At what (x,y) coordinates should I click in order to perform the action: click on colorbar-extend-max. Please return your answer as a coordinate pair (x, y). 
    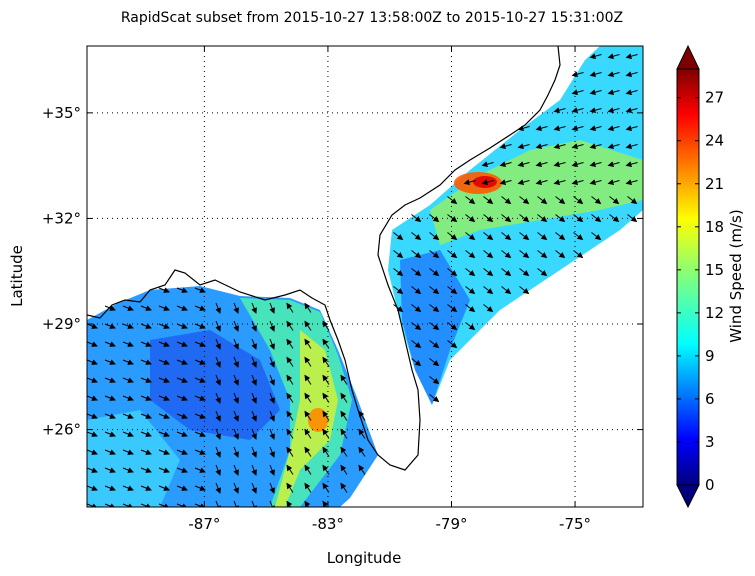
    Looking at the image, I should click on (688, 57).